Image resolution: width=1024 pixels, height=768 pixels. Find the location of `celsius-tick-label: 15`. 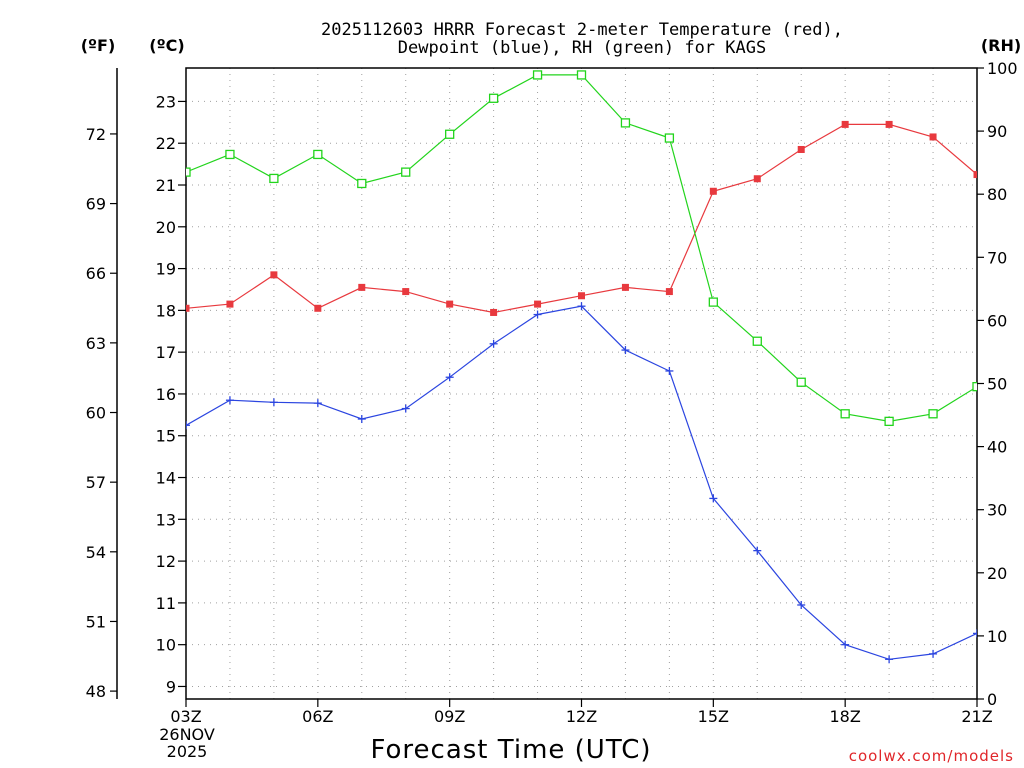

celsius-tick-label: 15 is located at coordinates (166, 436).